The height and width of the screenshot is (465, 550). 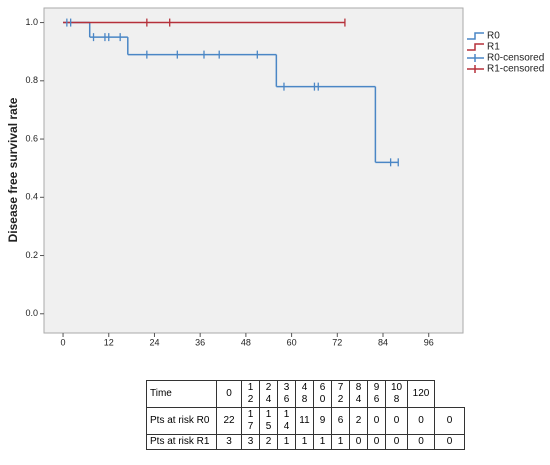 I want to click on legend-label: R1, so click(x=493, y=47).